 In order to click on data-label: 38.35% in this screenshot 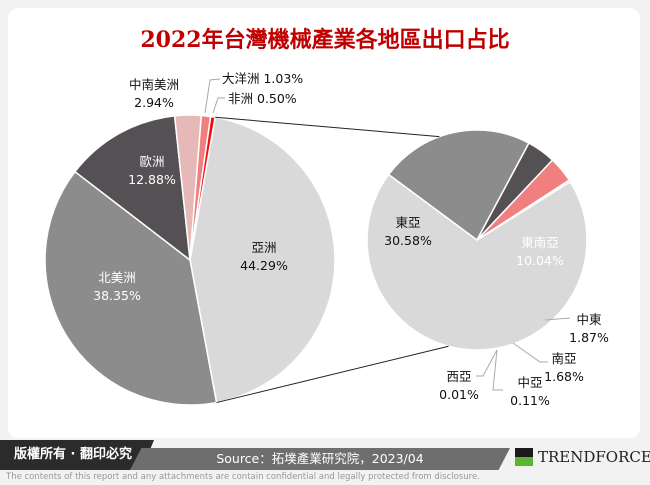, I will do `click(117, 295)`.